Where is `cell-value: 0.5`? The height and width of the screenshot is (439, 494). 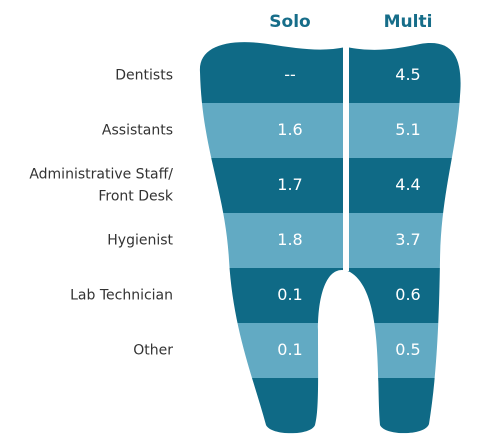 cell-value: 0.5 is located at coordinates (407, 349).